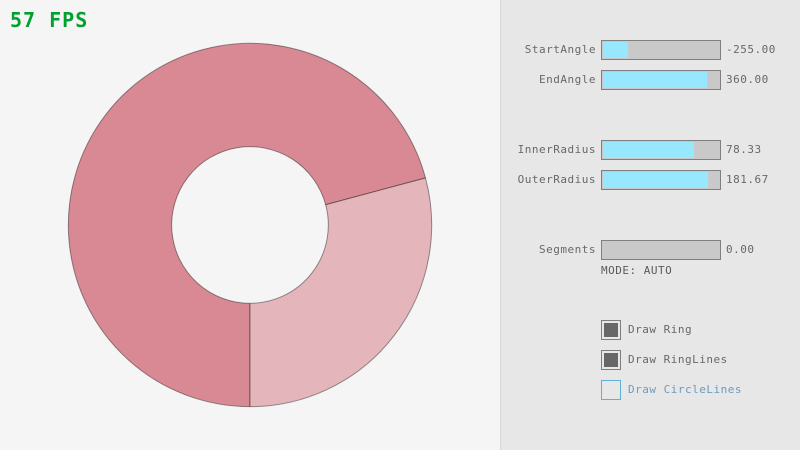  What do you see at coordinates (747, 79) in the screenshot?
I see `endangle-value: 360.00` at bounding box center [747, 79].